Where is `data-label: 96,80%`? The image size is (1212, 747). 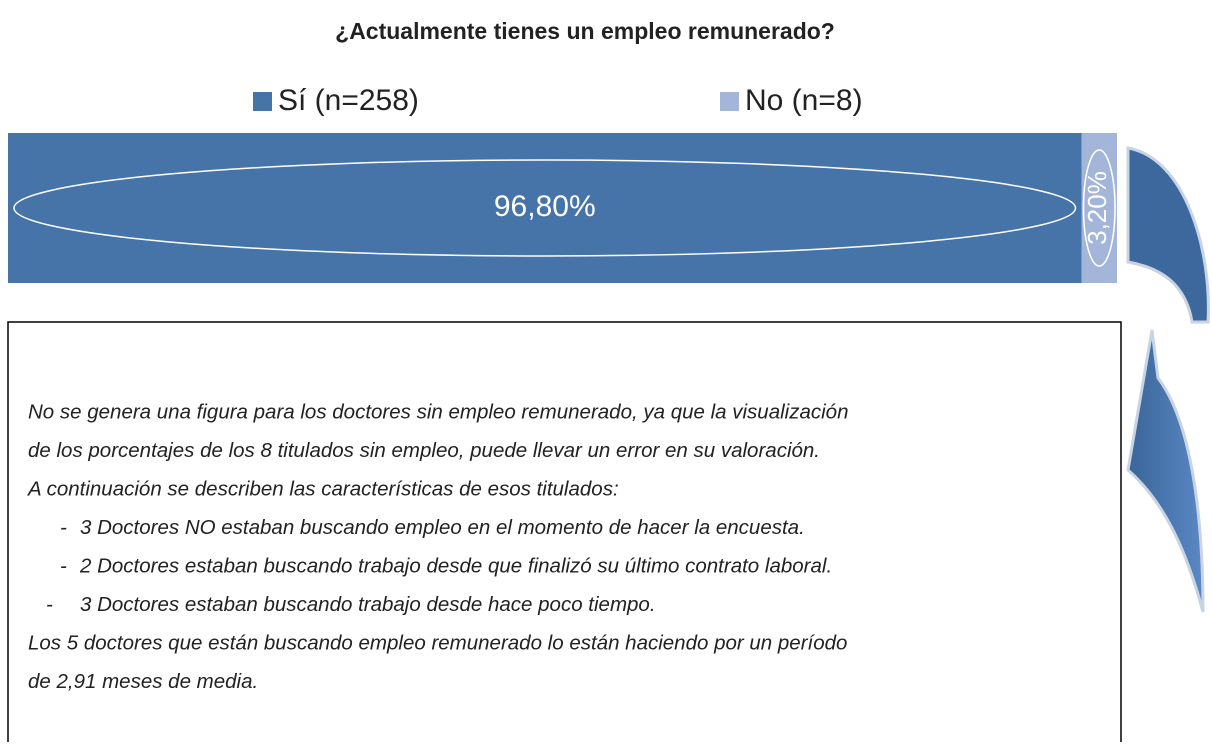 data-label: 96,80% is located at coordinates (545, 206).